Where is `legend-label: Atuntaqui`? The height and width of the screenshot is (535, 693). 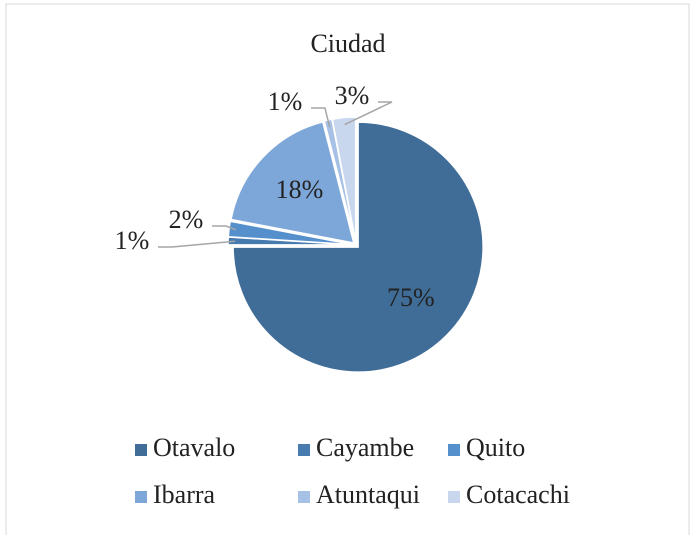
legend-label: Atuntaqui is located at coordinates (368, 494).